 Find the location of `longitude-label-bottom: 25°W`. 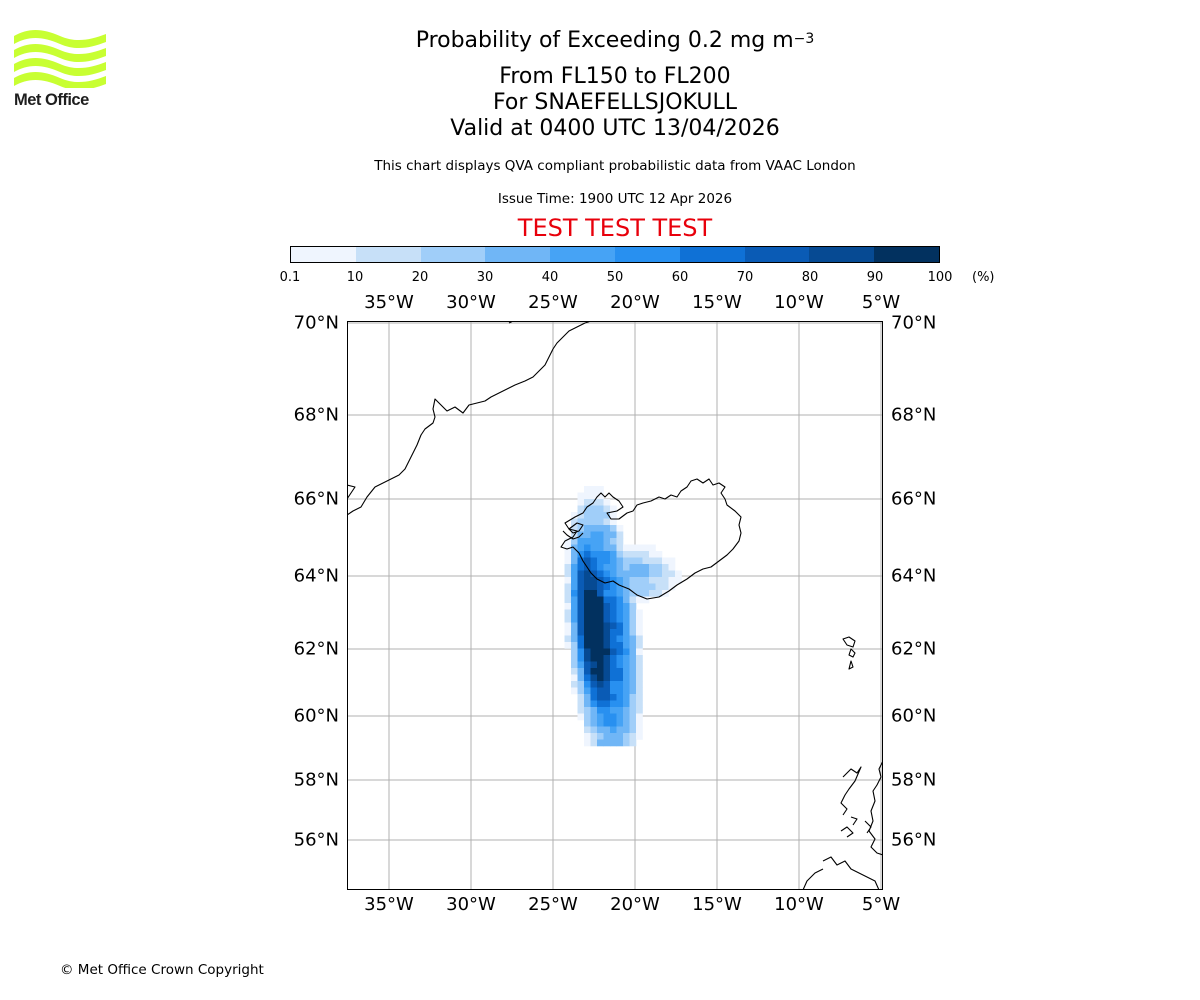

longitude-label-bottom: 25°W is located at coordinates (553, 904).